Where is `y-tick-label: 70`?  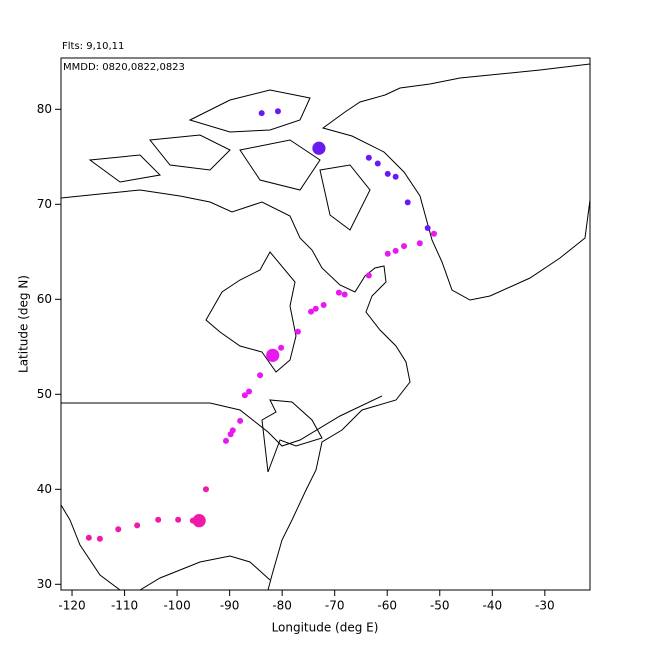 y-tick-label: 70 is located at coordinates (44, 204).